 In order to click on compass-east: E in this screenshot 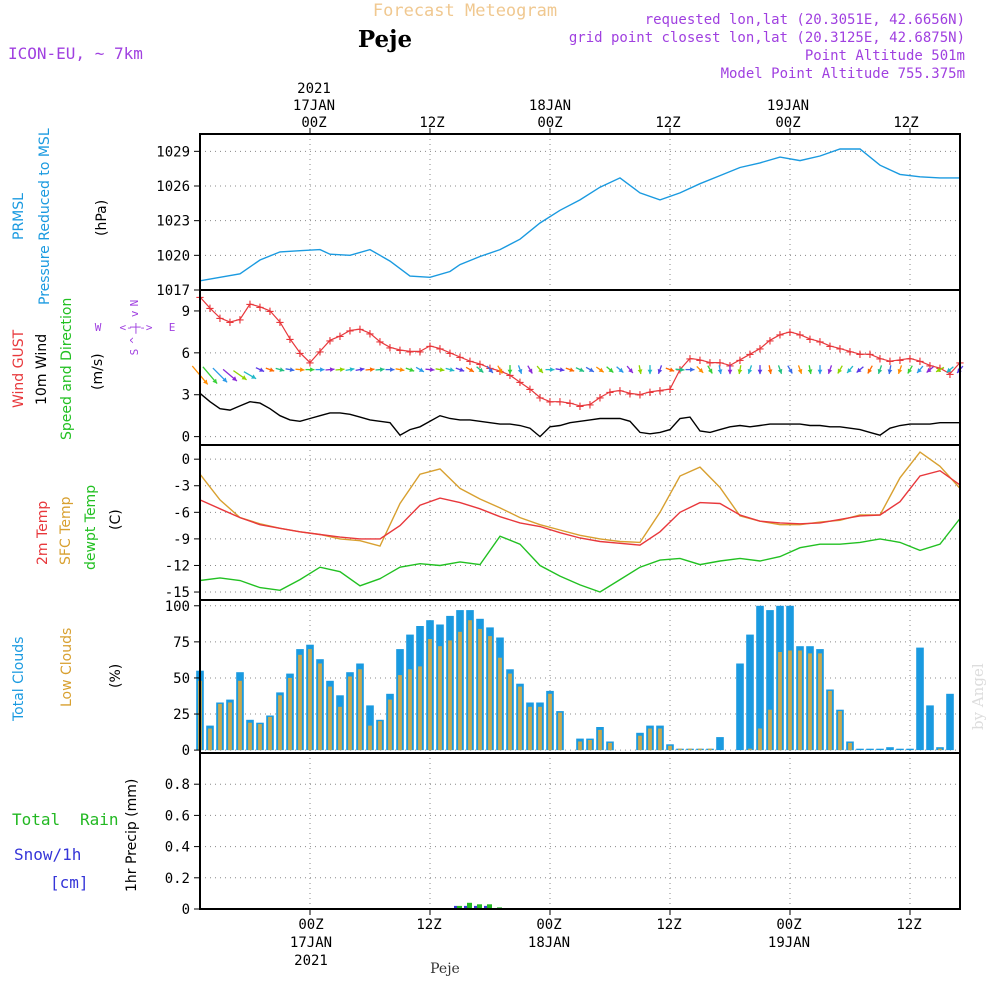, I will do `click(172, 327)`.